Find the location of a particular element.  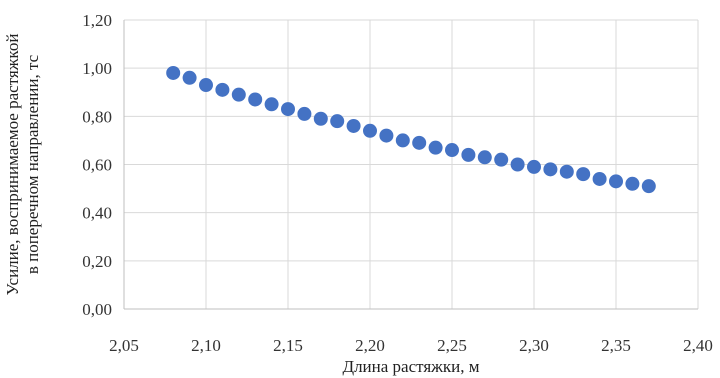

y-tick-labels: 0,00 0,20 0,40 0,60 0,80 1,00 1,20 is located at coordinates (97, 165).